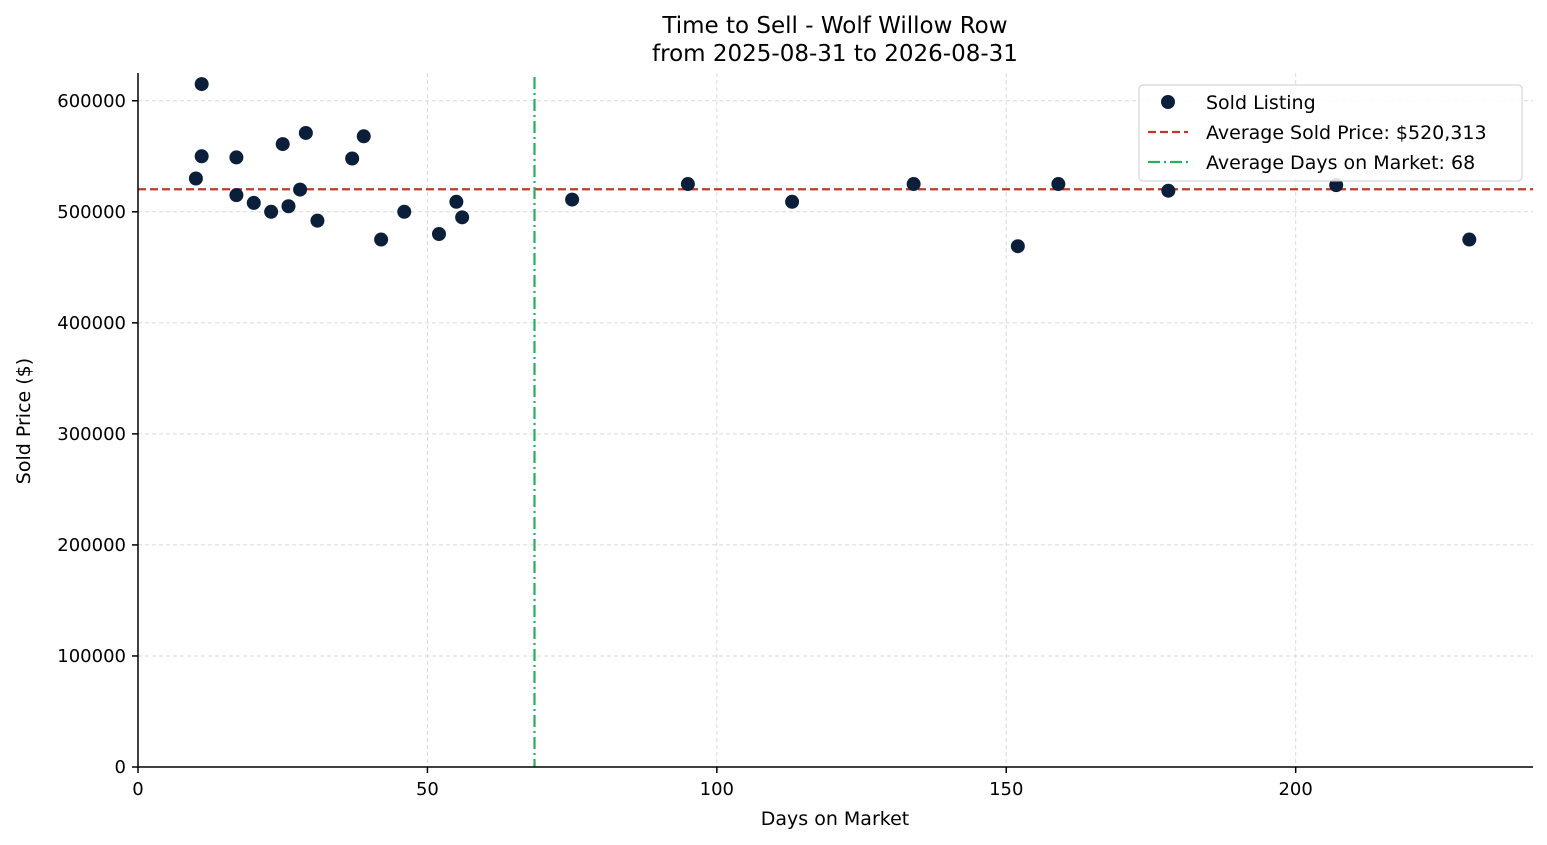 Image resolution: width=1547 pixels, height=845 pixels. What do you see at coordinates (91, 212) in the screenshot?
I see `y-tick-label: 500000` at bounding box center [91, 212].